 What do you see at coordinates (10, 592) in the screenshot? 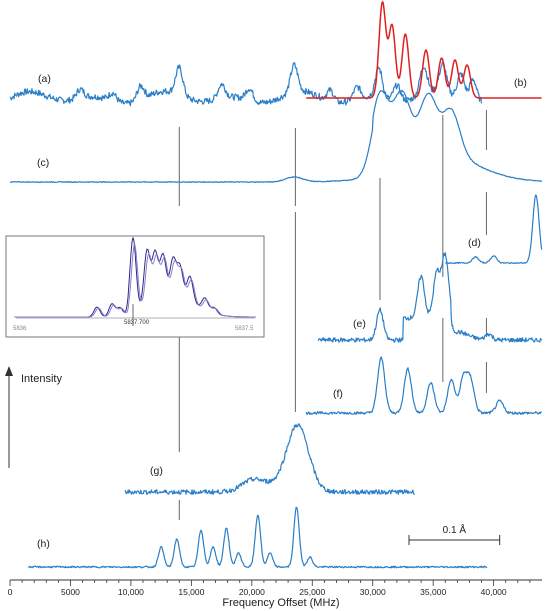
I see `x-tick-label: 0` at bounding box center [10, 592].